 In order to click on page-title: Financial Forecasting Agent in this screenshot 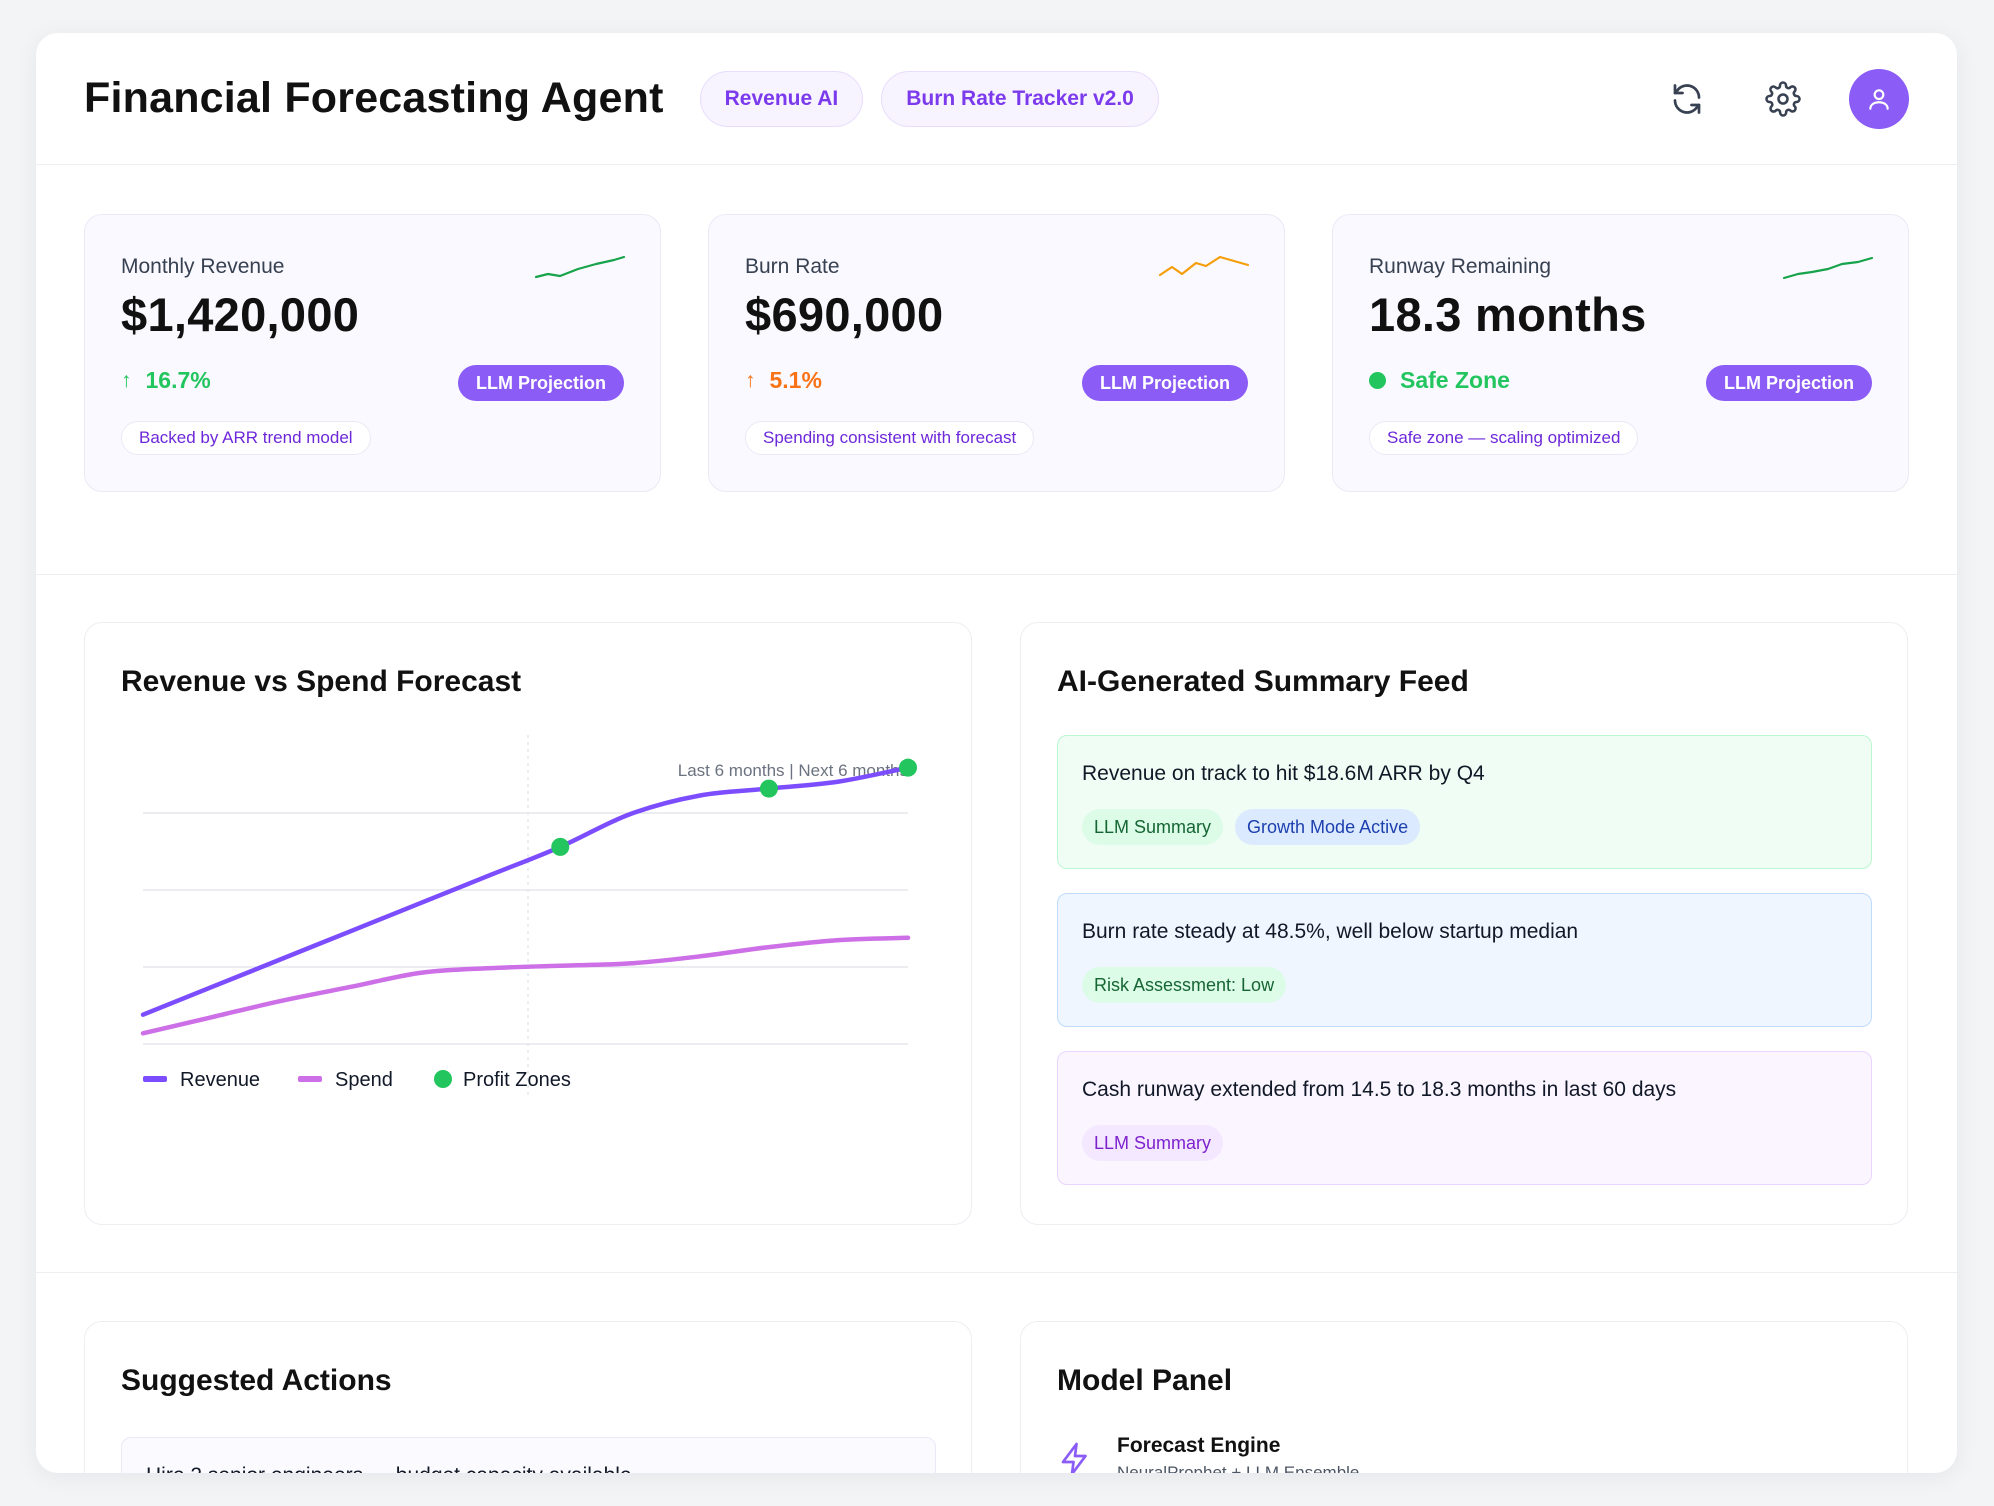, I will do `click(374, 98)`.